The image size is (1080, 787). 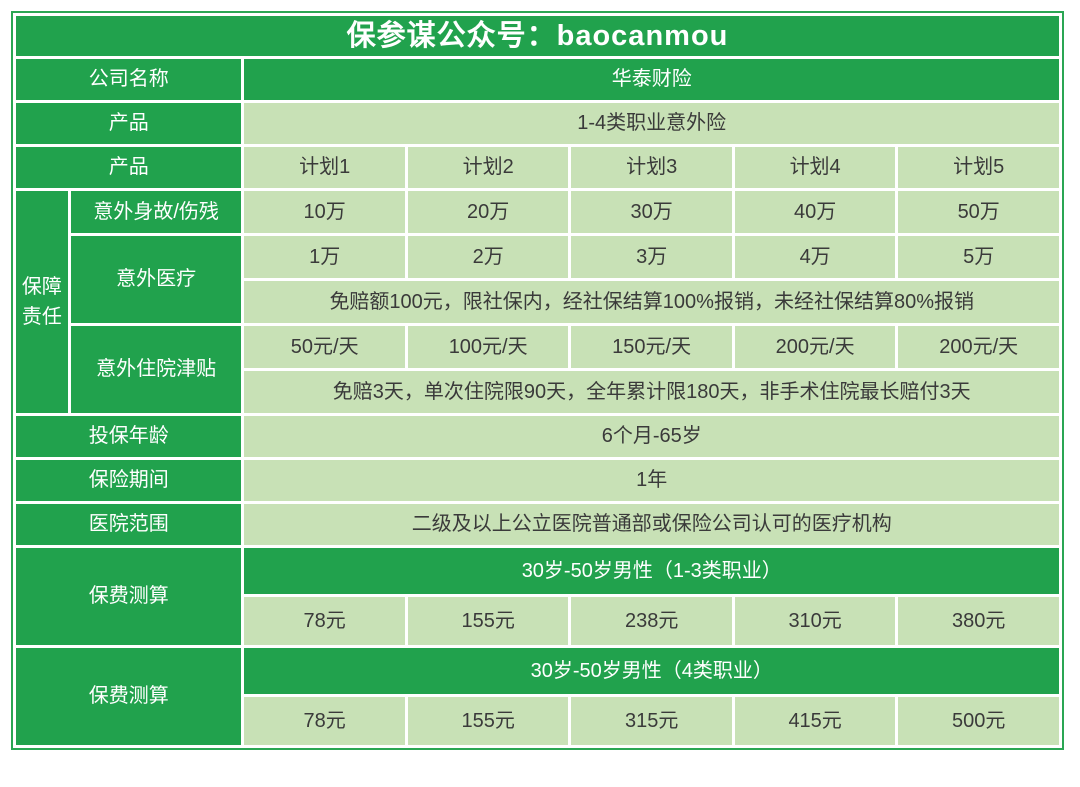 What do you see at coordinates (537, 696) in the screenshot?
I see `premium2-header-row: 保费测算 30岁-50岁男性（4类职业）` at bounding box center [537, 696].